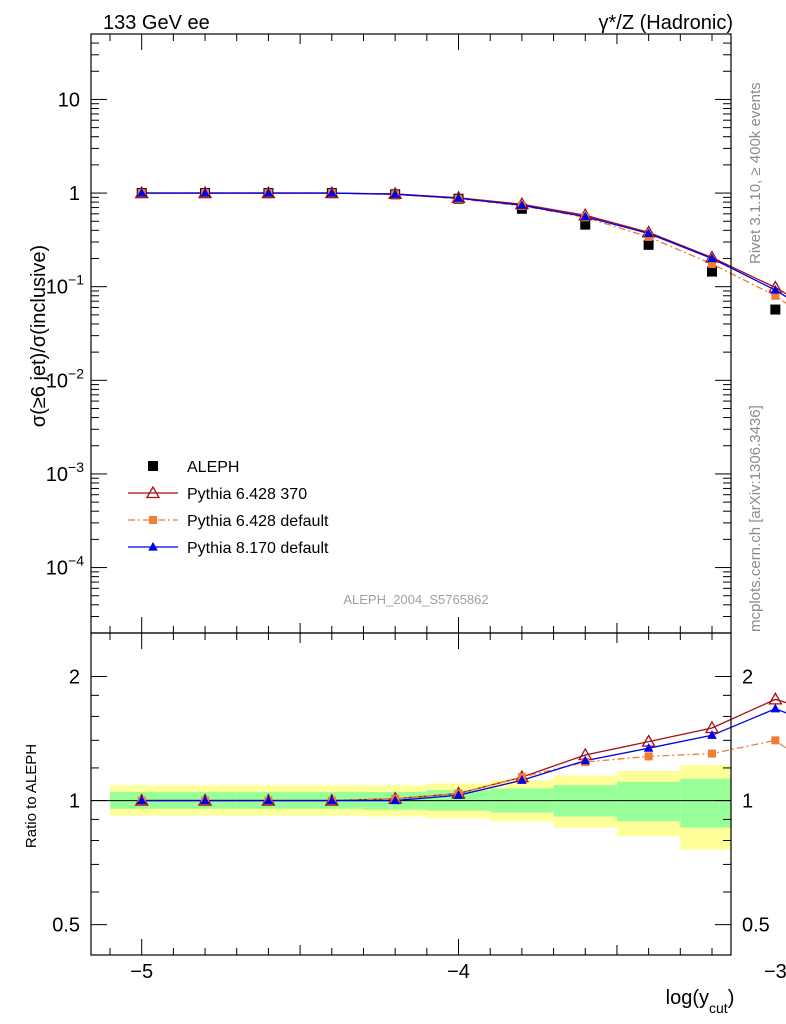 Image resolution: width=786 pixels, height=1024 pixels. What do you see at coordinates (76, 561) in the screenshot?
I see `main-y-tick-exponent: −4` at bounding box center [76, 561].